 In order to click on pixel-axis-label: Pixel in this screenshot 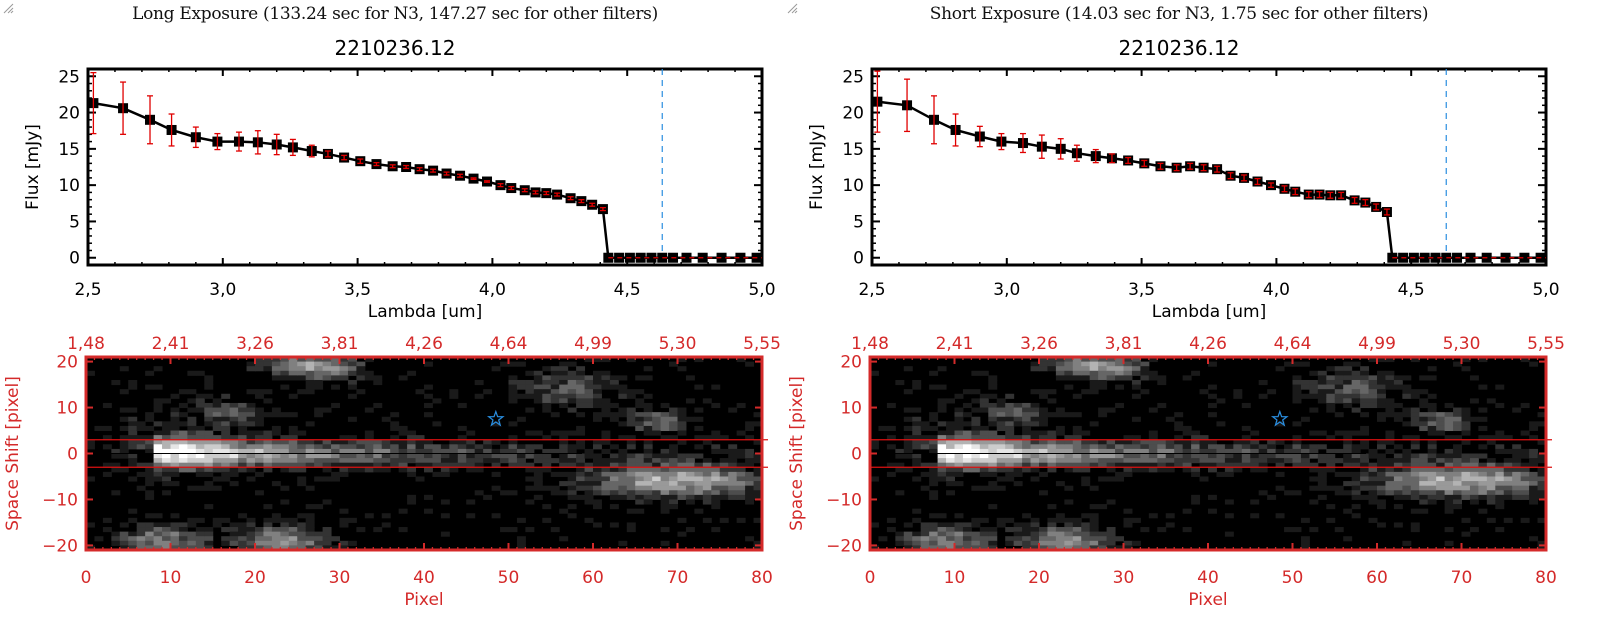, I will do `click(423, 600)`.